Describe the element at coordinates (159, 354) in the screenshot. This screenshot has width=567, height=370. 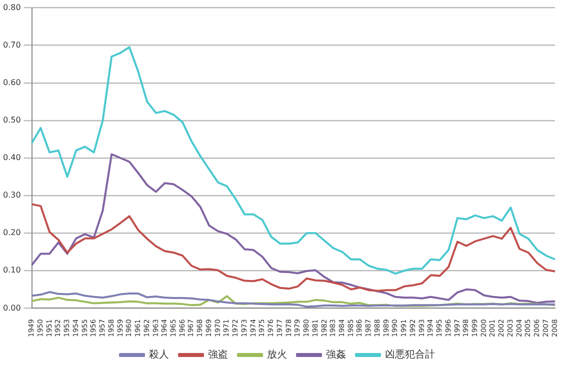
I see `legend-label: 殺人` at that location.